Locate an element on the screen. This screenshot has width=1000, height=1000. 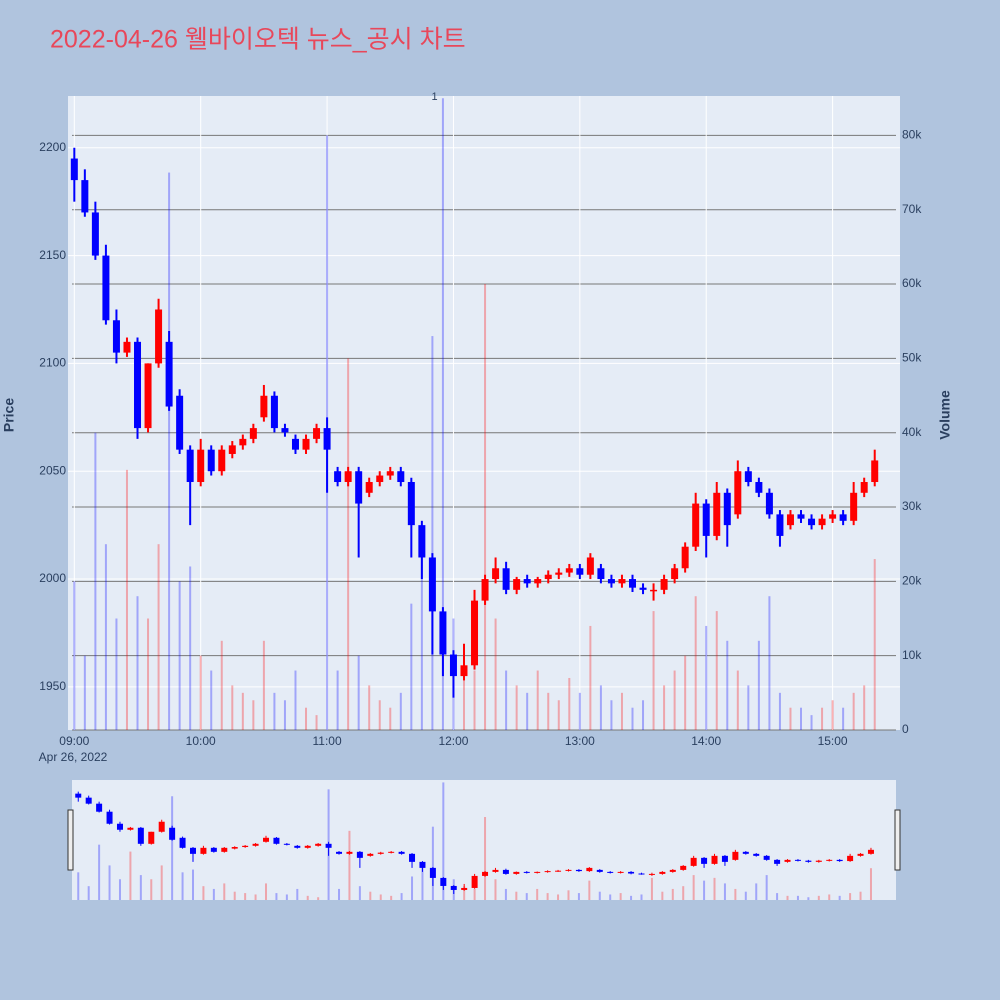
range-handle-right is located at coordinates (897, 840).